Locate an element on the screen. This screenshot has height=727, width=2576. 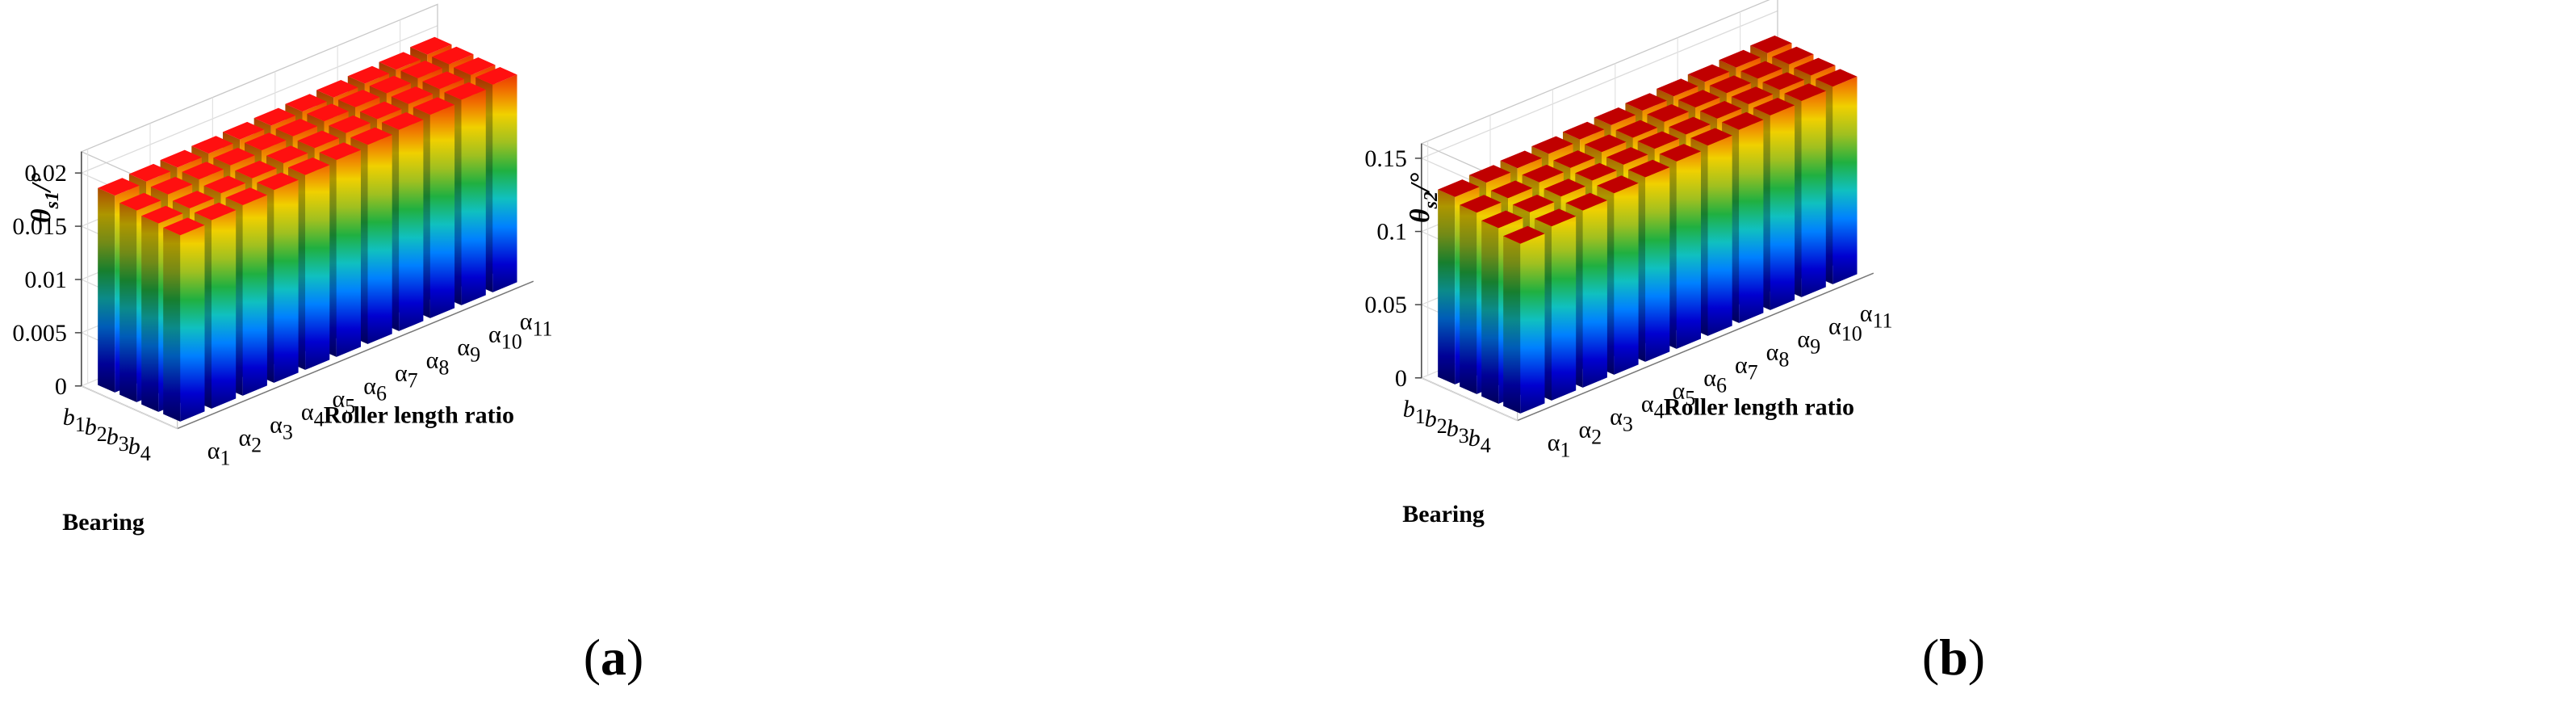
y-tick-label: 0.05 is located at coordinates (1385, 305).